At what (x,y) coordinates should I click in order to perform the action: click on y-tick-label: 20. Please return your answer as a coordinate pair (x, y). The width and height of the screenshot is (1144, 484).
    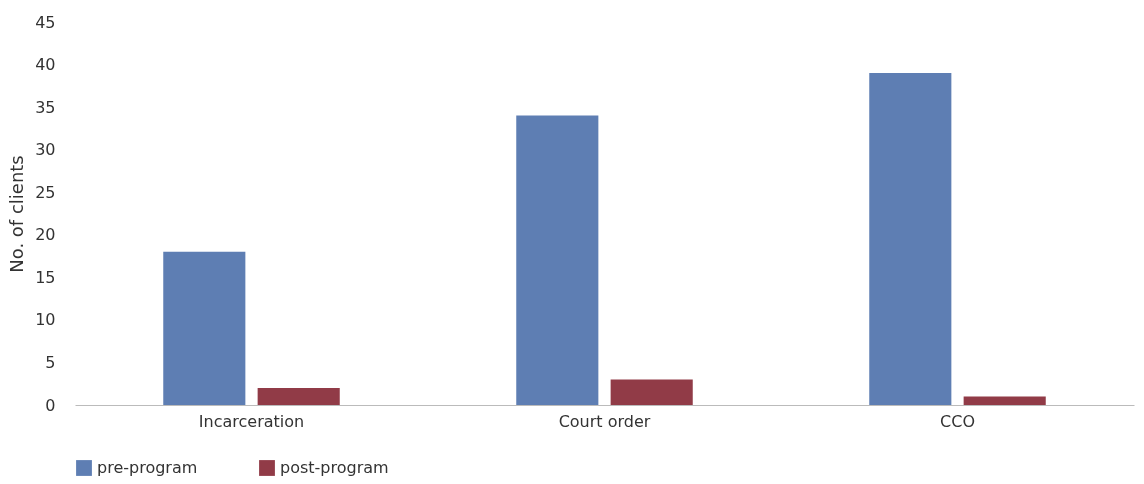
    Looking at the image, I should click on (45, 235).